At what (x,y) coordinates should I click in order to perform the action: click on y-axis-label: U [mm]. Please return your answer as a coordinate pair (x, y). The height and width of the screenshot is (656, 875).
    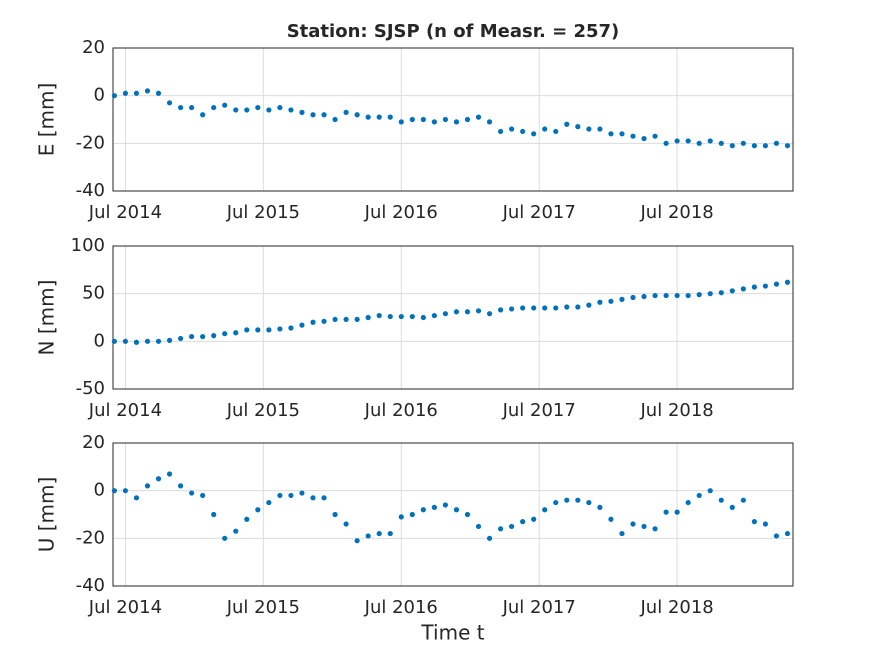
    Looking at the image, I should click on (47, 515).